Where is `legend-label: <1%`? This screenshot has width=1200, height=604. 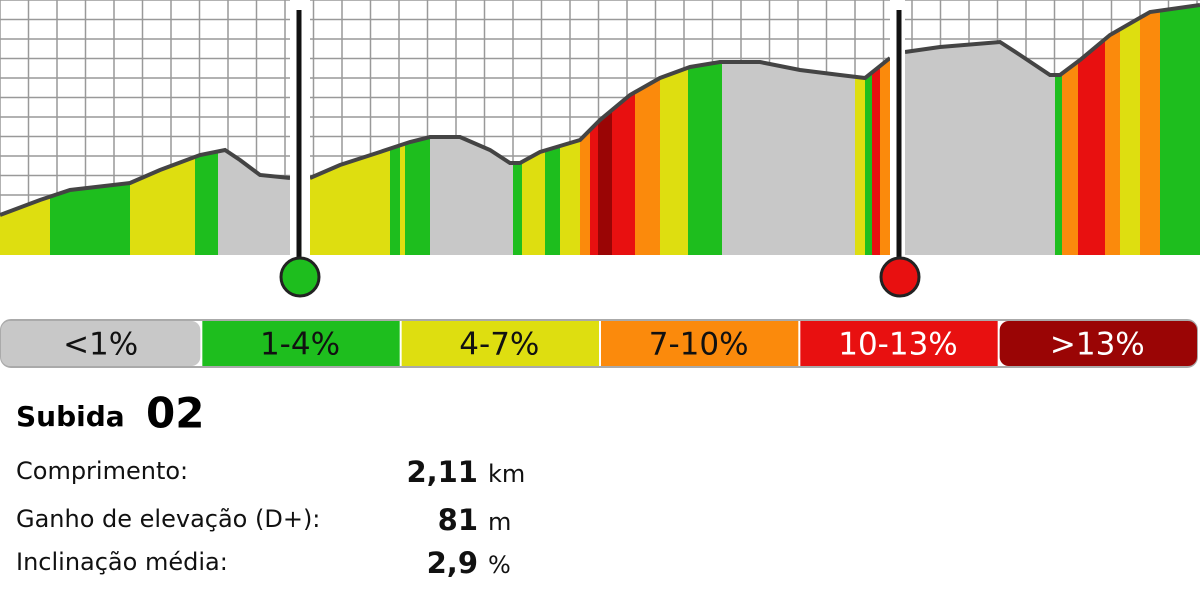 legend-label: <1% is located at coordinates (100, 345).